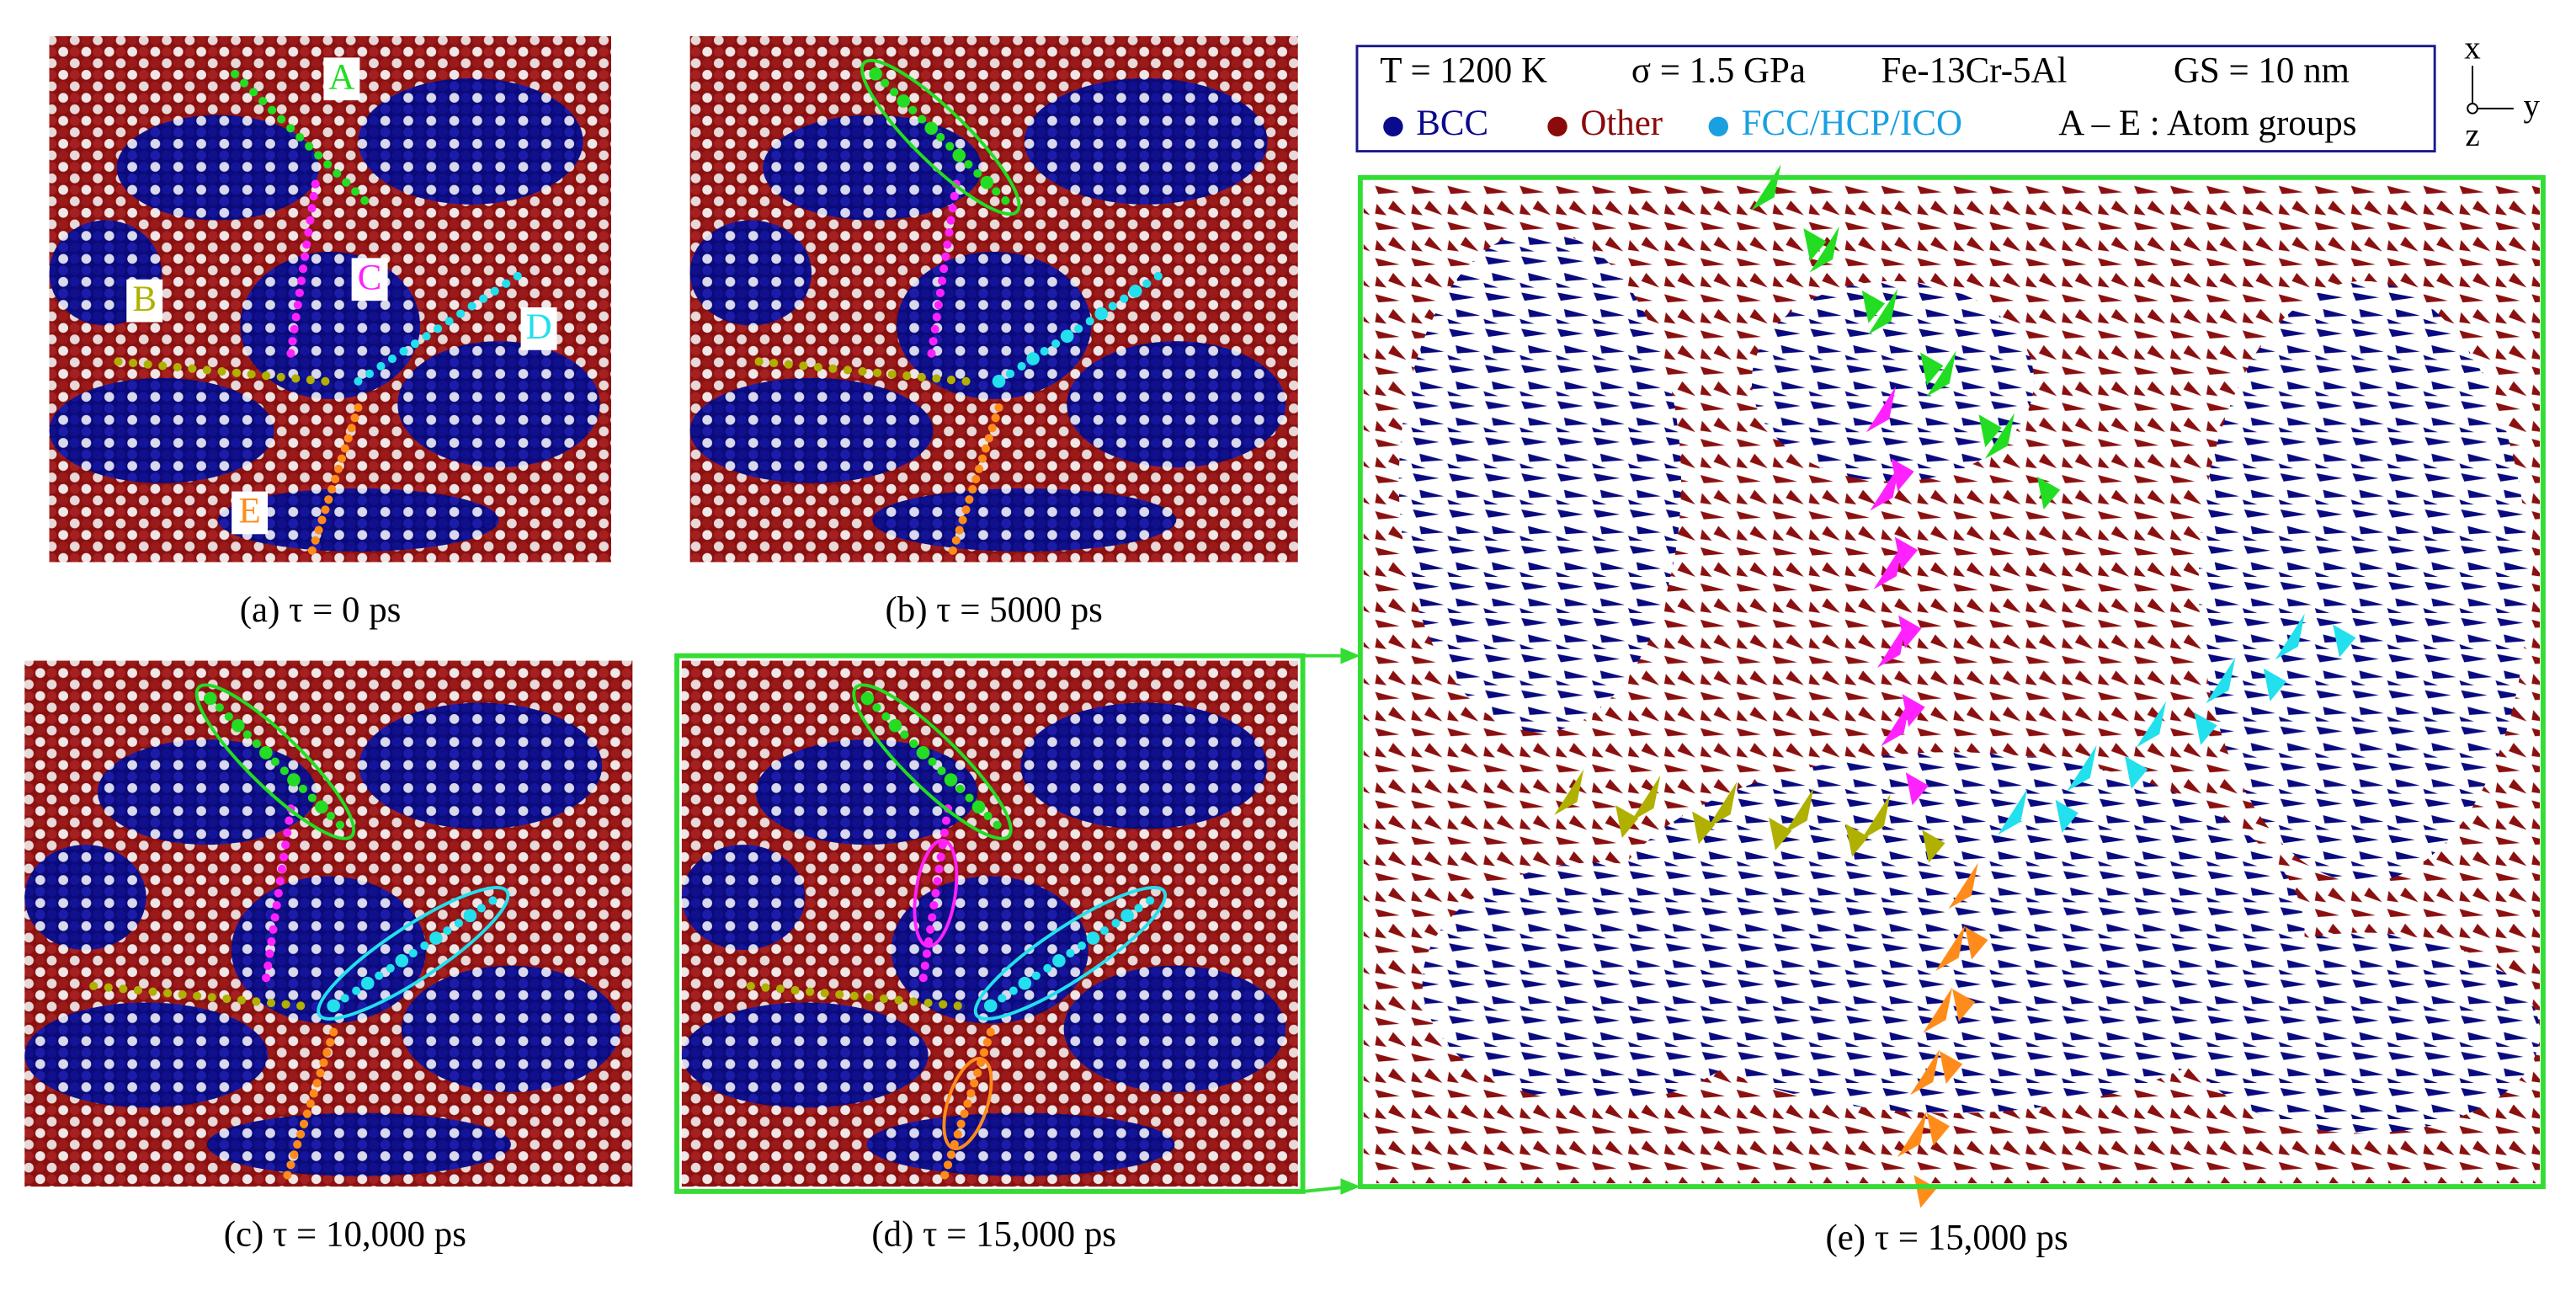  I want to click on group-label: D, so click(539, 327).